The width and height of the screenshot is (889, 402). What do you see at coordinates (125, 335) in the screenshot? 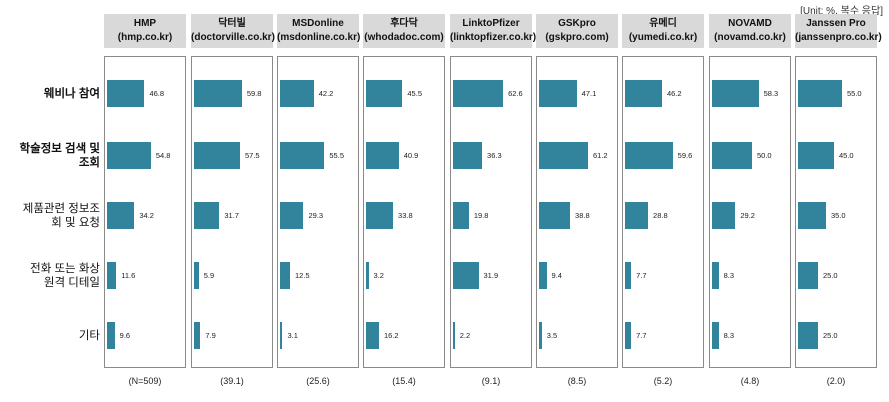
I see `data-label: 9.6` at bounding box center [125, 335].